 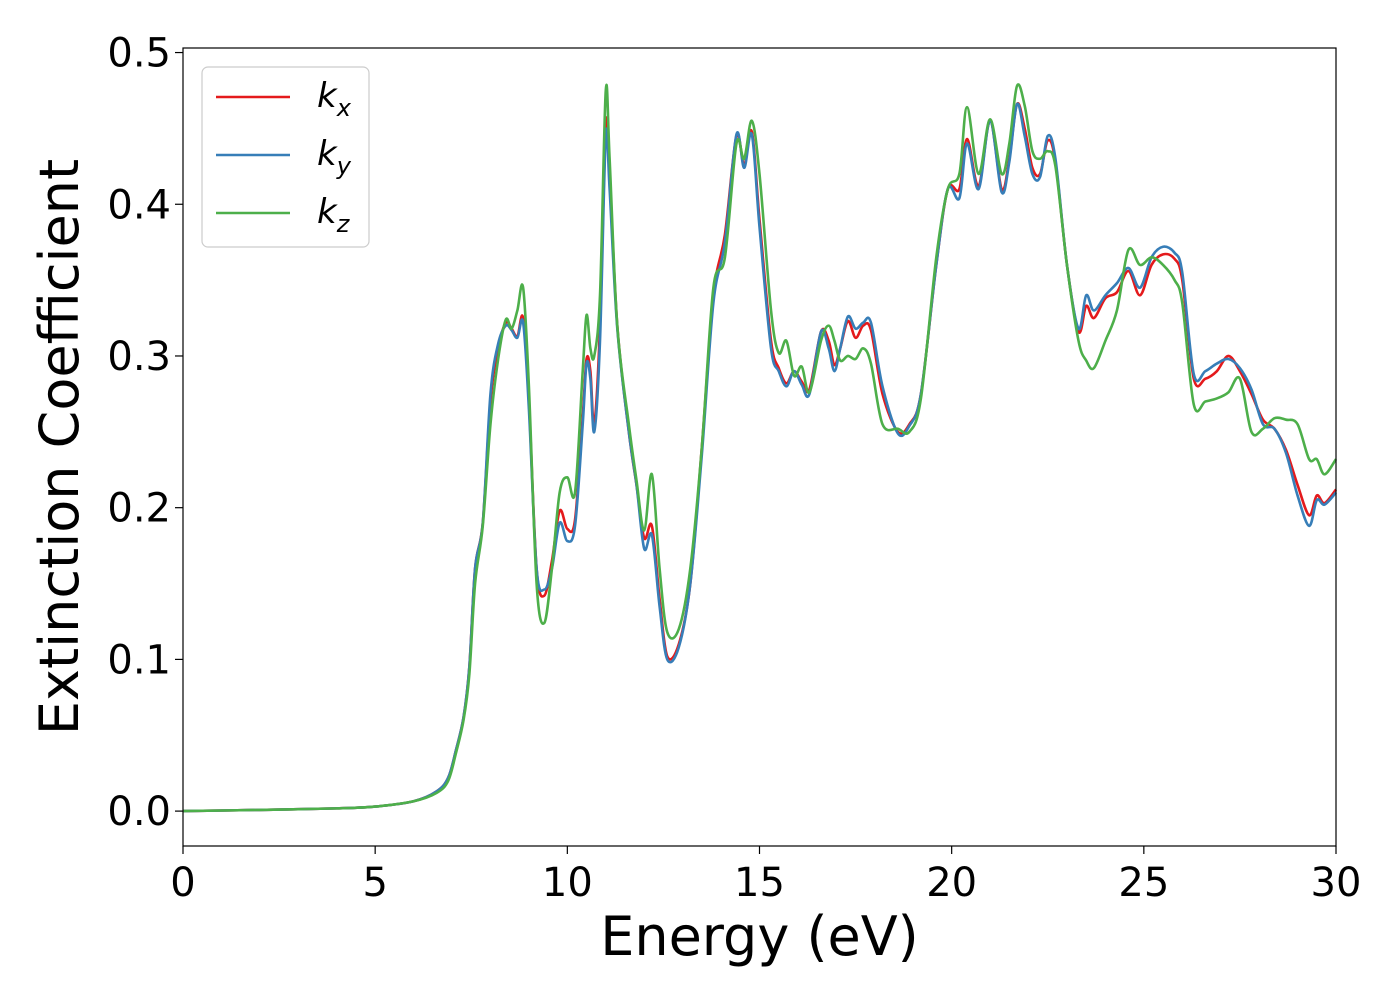 What do you see at coordinates (1143, 883) in the screenshot?
I see `x-tick-label: 25` at bounding box center [1143, 883].